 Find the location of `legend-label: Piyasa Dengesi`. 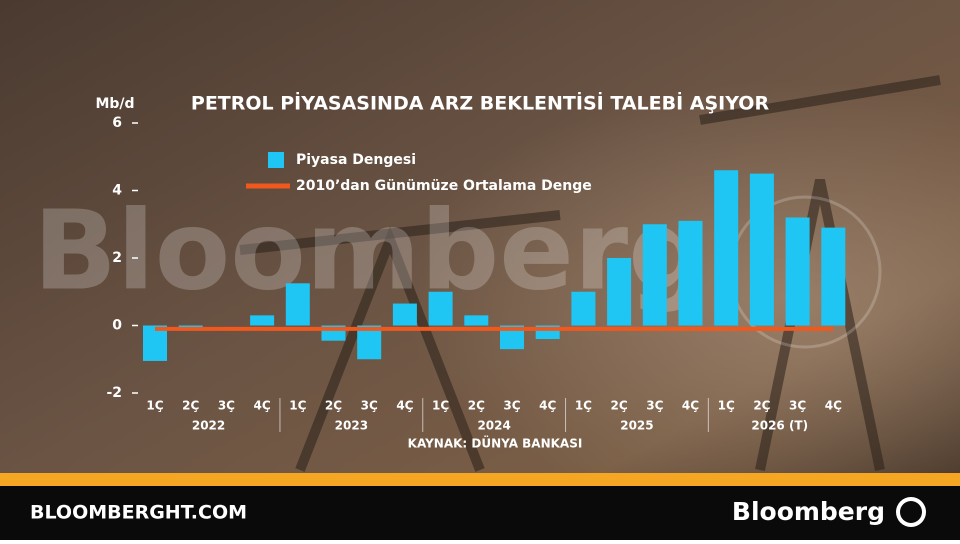

legend-label: Piyasa Dengesi is located at coordinates (356, 160).